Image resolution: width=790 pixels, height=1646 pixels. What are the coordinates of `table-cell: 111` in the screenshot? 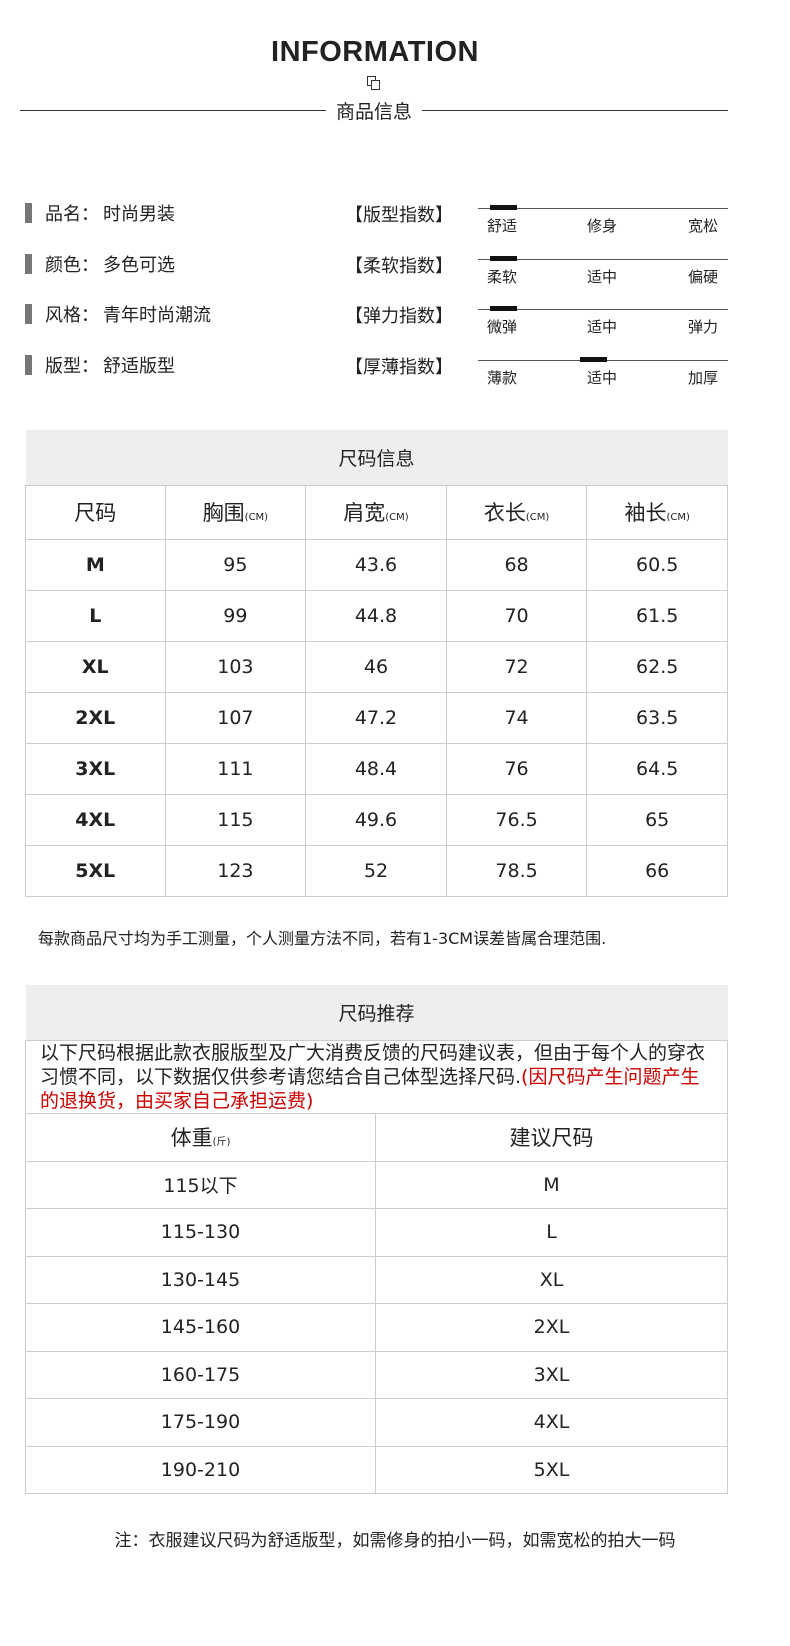 It's located at (235, 768).